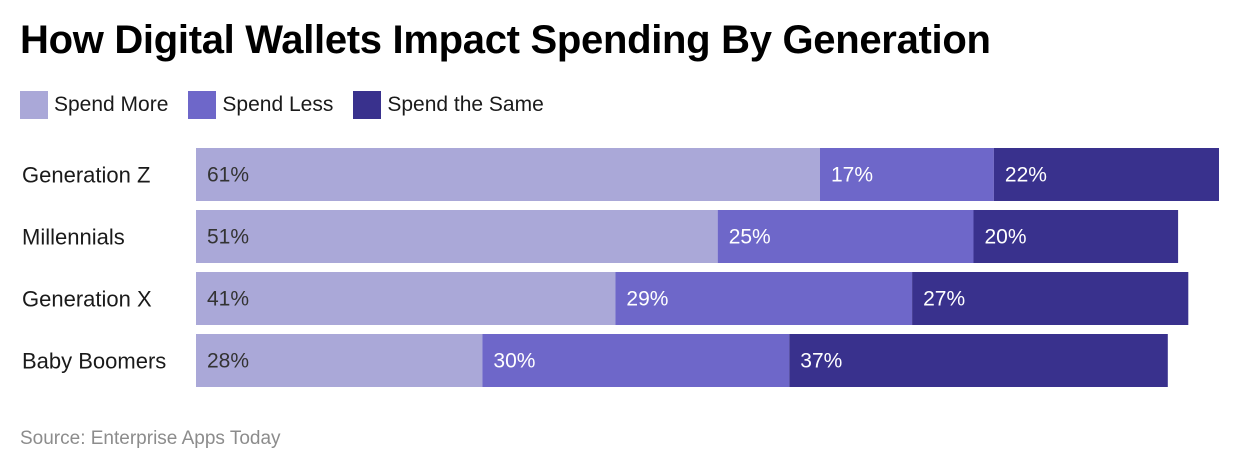 Image resolution: width=1240 pixels, height=476 pixels. I want to click on category-label-baby-boomers: Baby Boomers, so click(94, 361).